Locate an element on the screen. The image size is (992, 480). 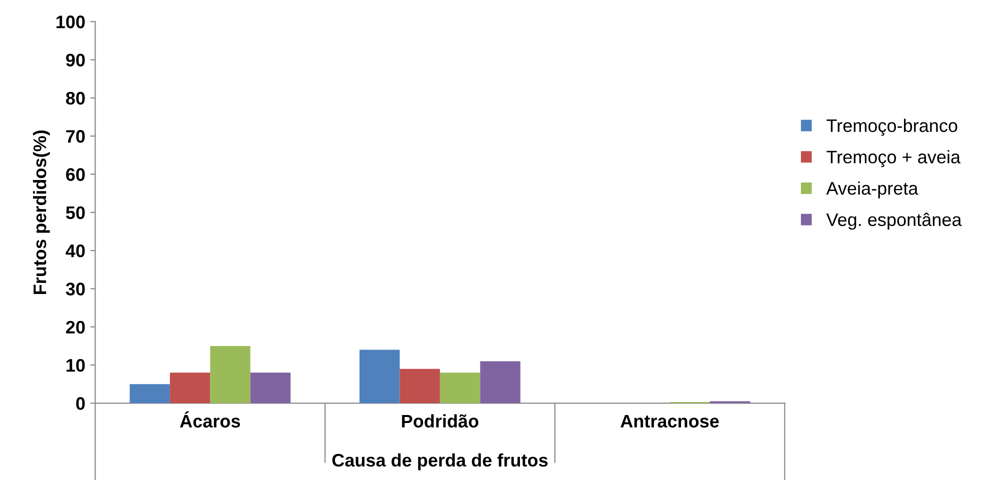
x-axis-title: Causa de perda de frutos is located at coordinates (440, 461).